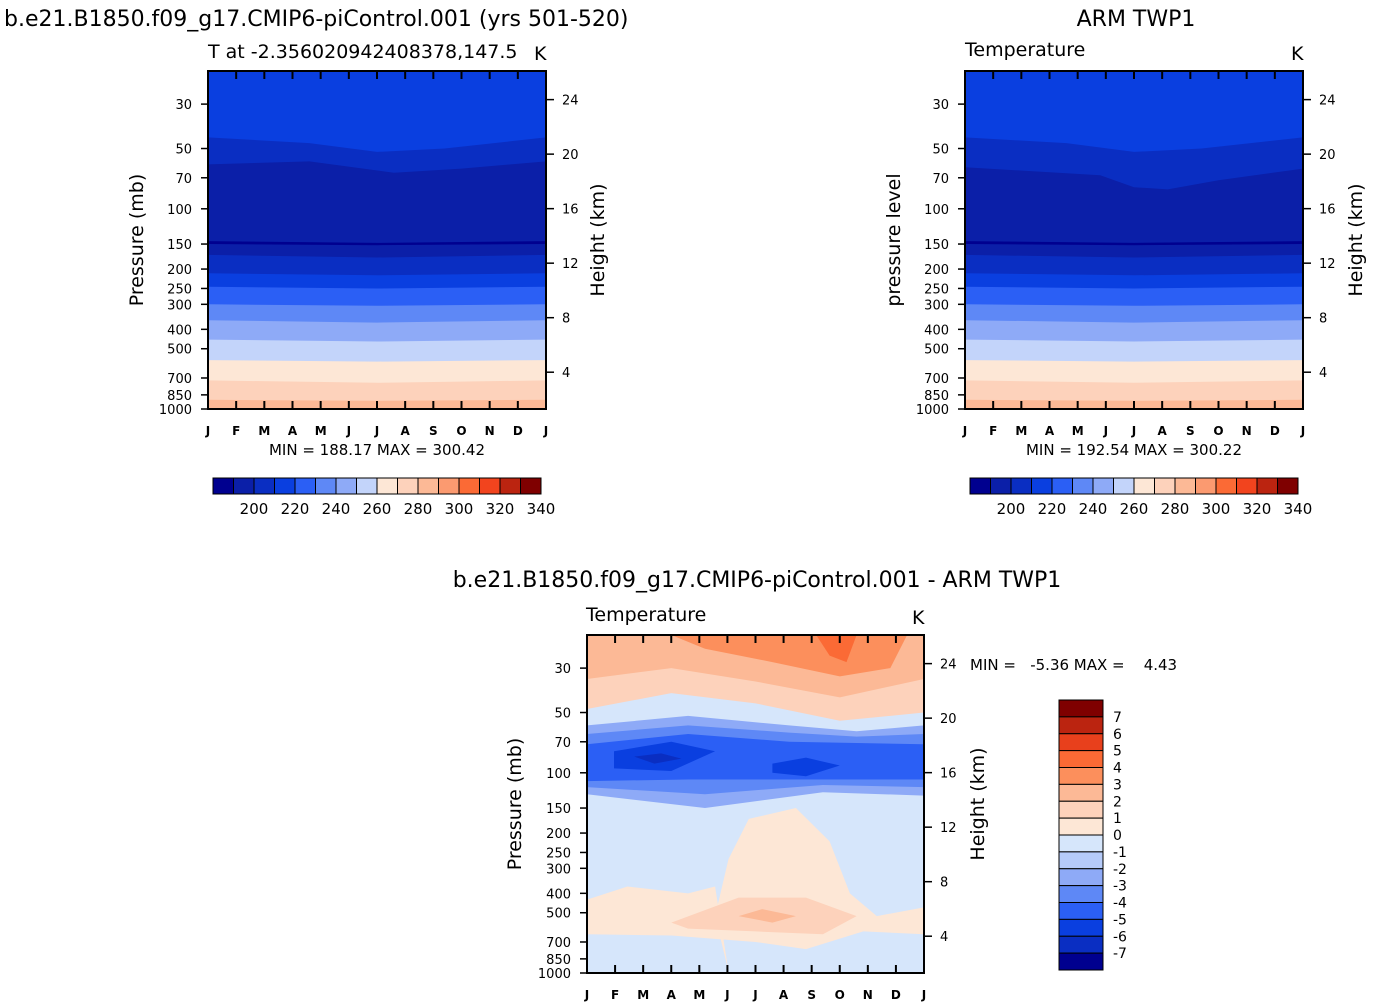 This screenshot has height=1008, width=1374. Describe the element at coordinates (1257, 509) in the screenshot. I see `colorbar-label: 320` at that location.